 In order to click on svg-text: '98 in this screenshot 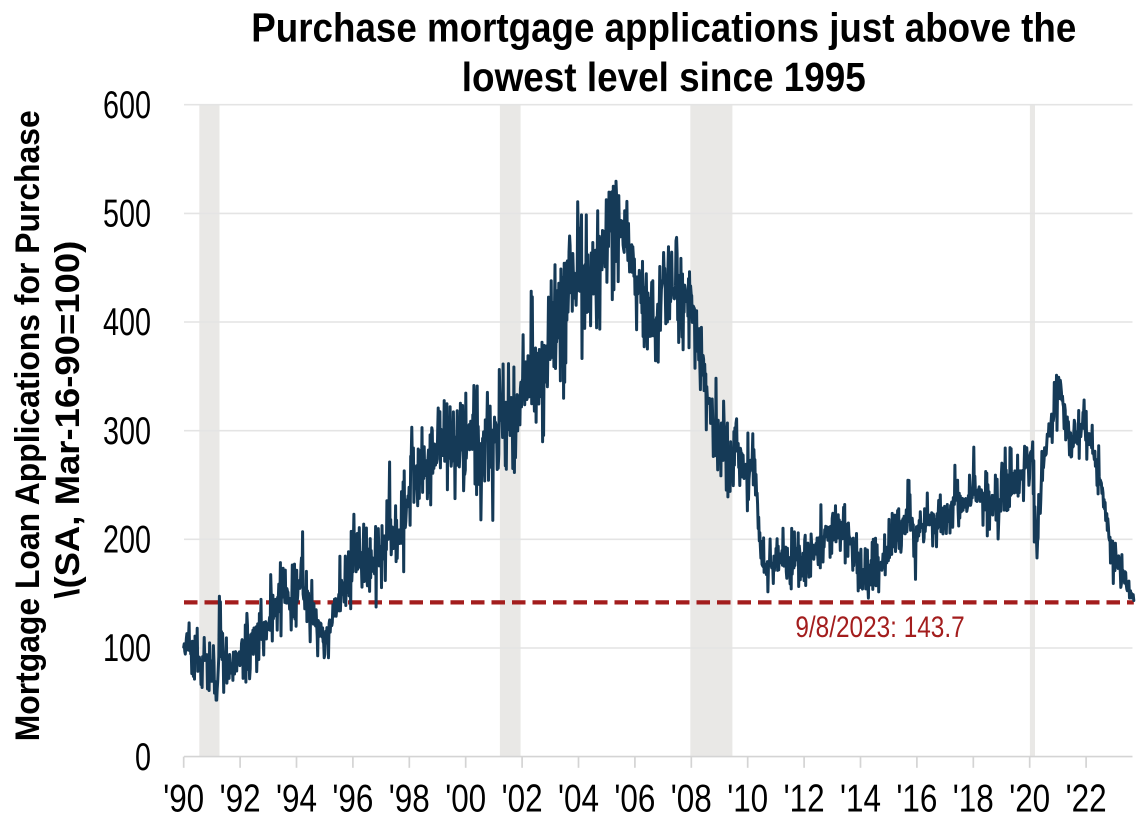, I will do `click(409, 799)`.